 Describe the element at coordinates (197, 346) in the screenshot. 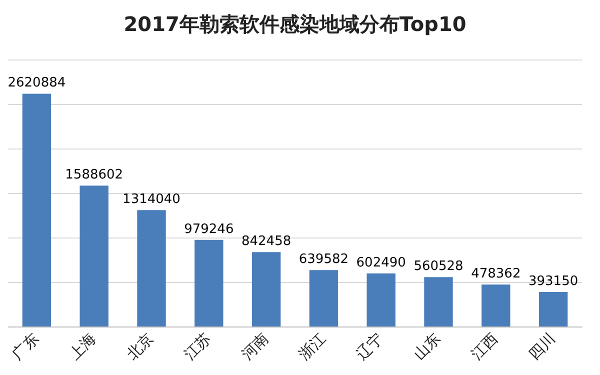

I see `x-tick-label: 江苏` at that location.